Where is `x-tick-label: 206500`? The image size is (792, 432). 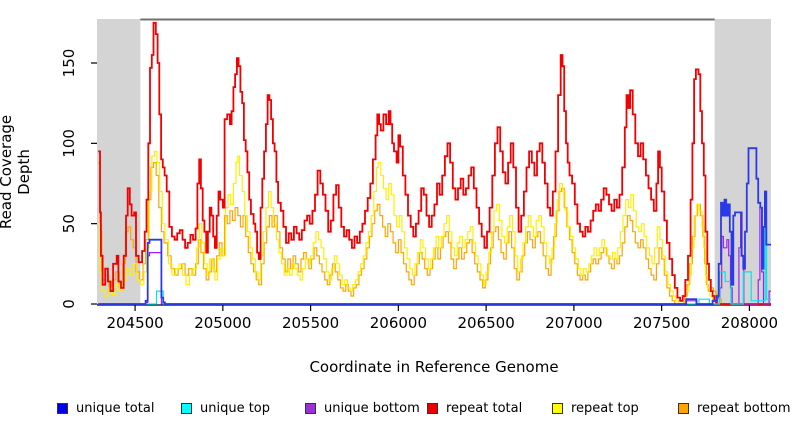
x-tick-label: 206500 is located at coordinates (485, 323).